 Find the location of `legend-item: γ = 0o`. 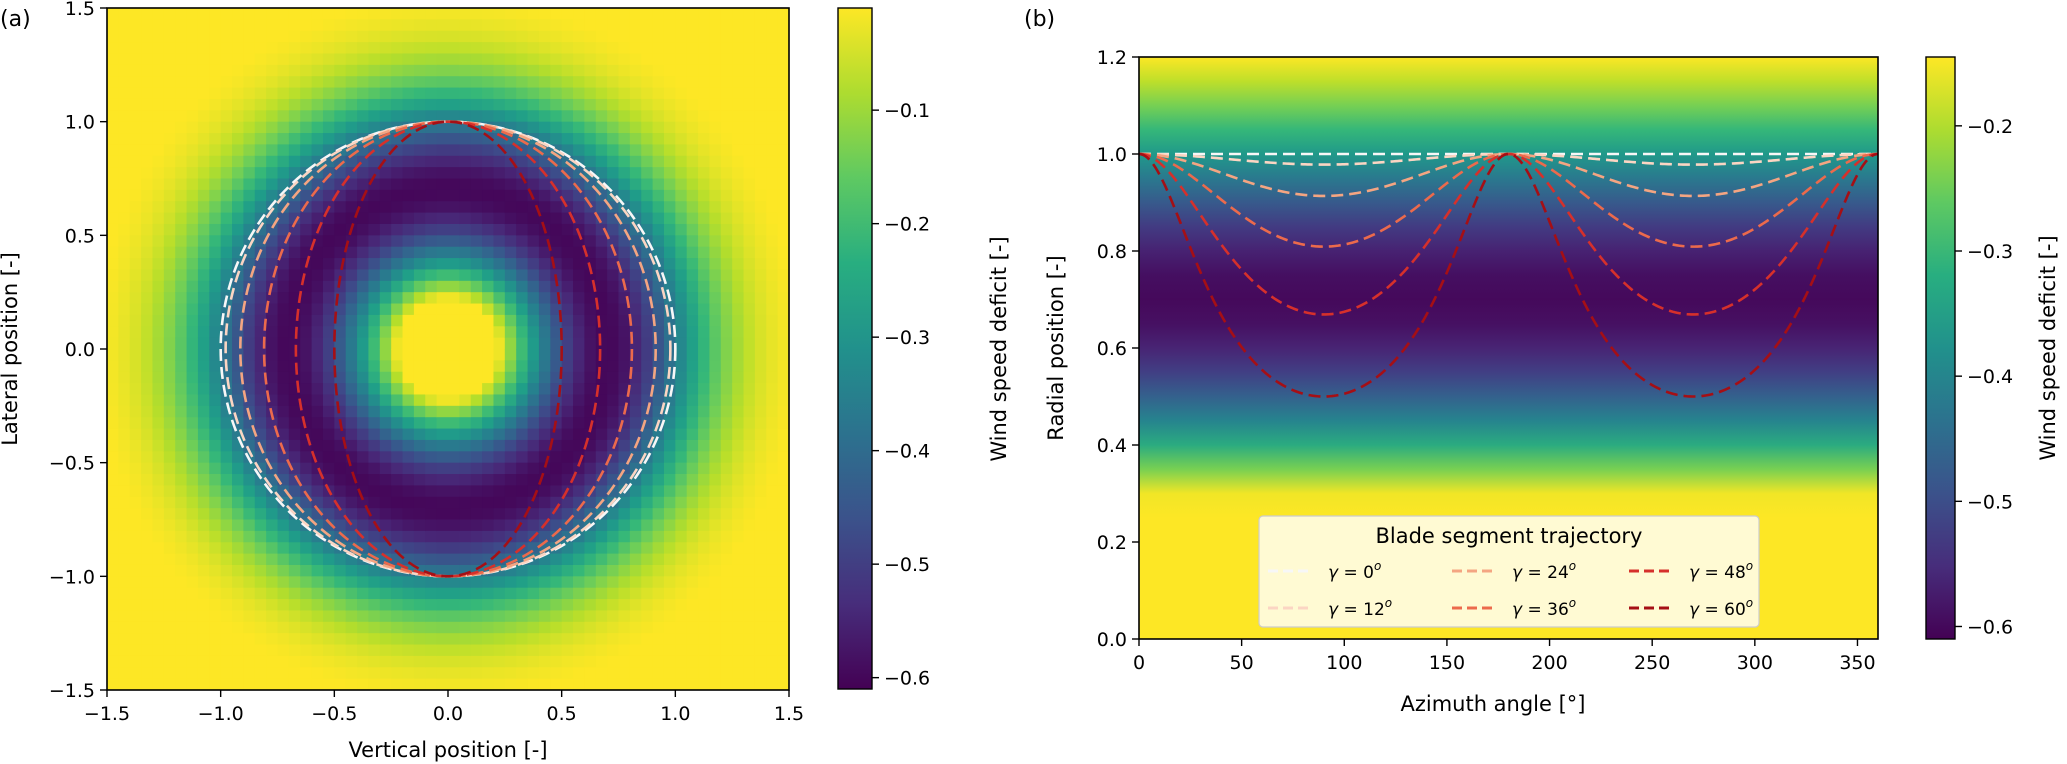

legend-item: γ = 0o is located at coordinates (1324, 571).